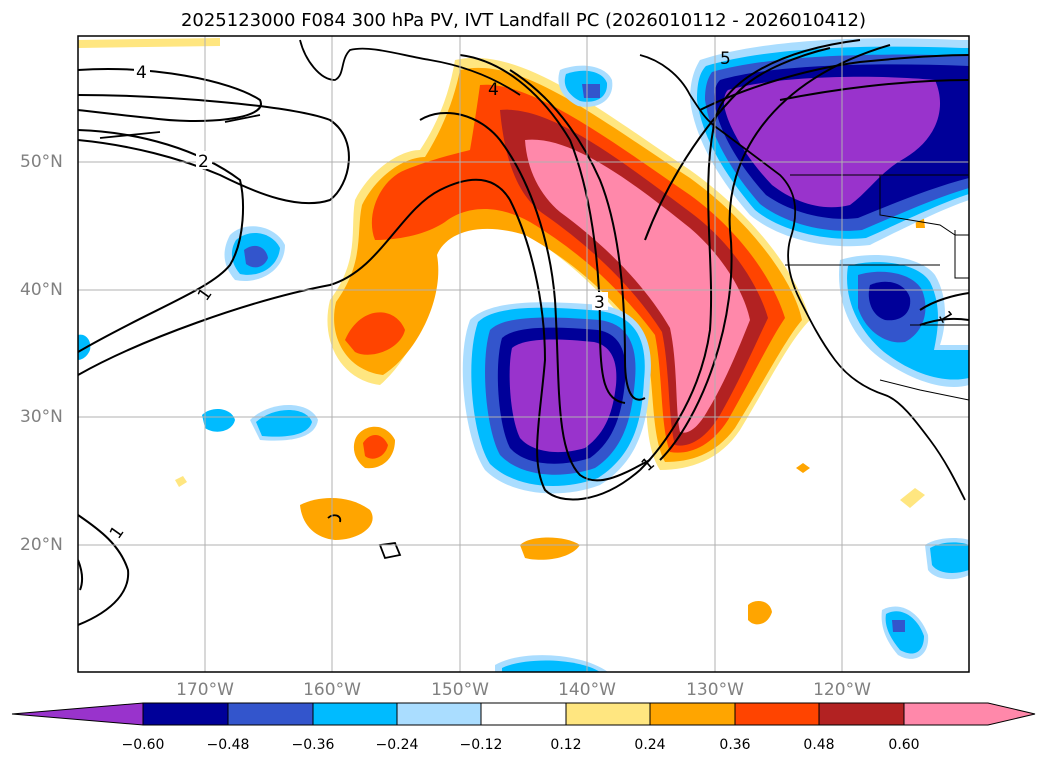 This screenshot has width=1047, height=765. What do you see at coordinates (41, 545) in the screenshot?
I see `lat-label-20n: 20°N` at bounding box center [41, 545].